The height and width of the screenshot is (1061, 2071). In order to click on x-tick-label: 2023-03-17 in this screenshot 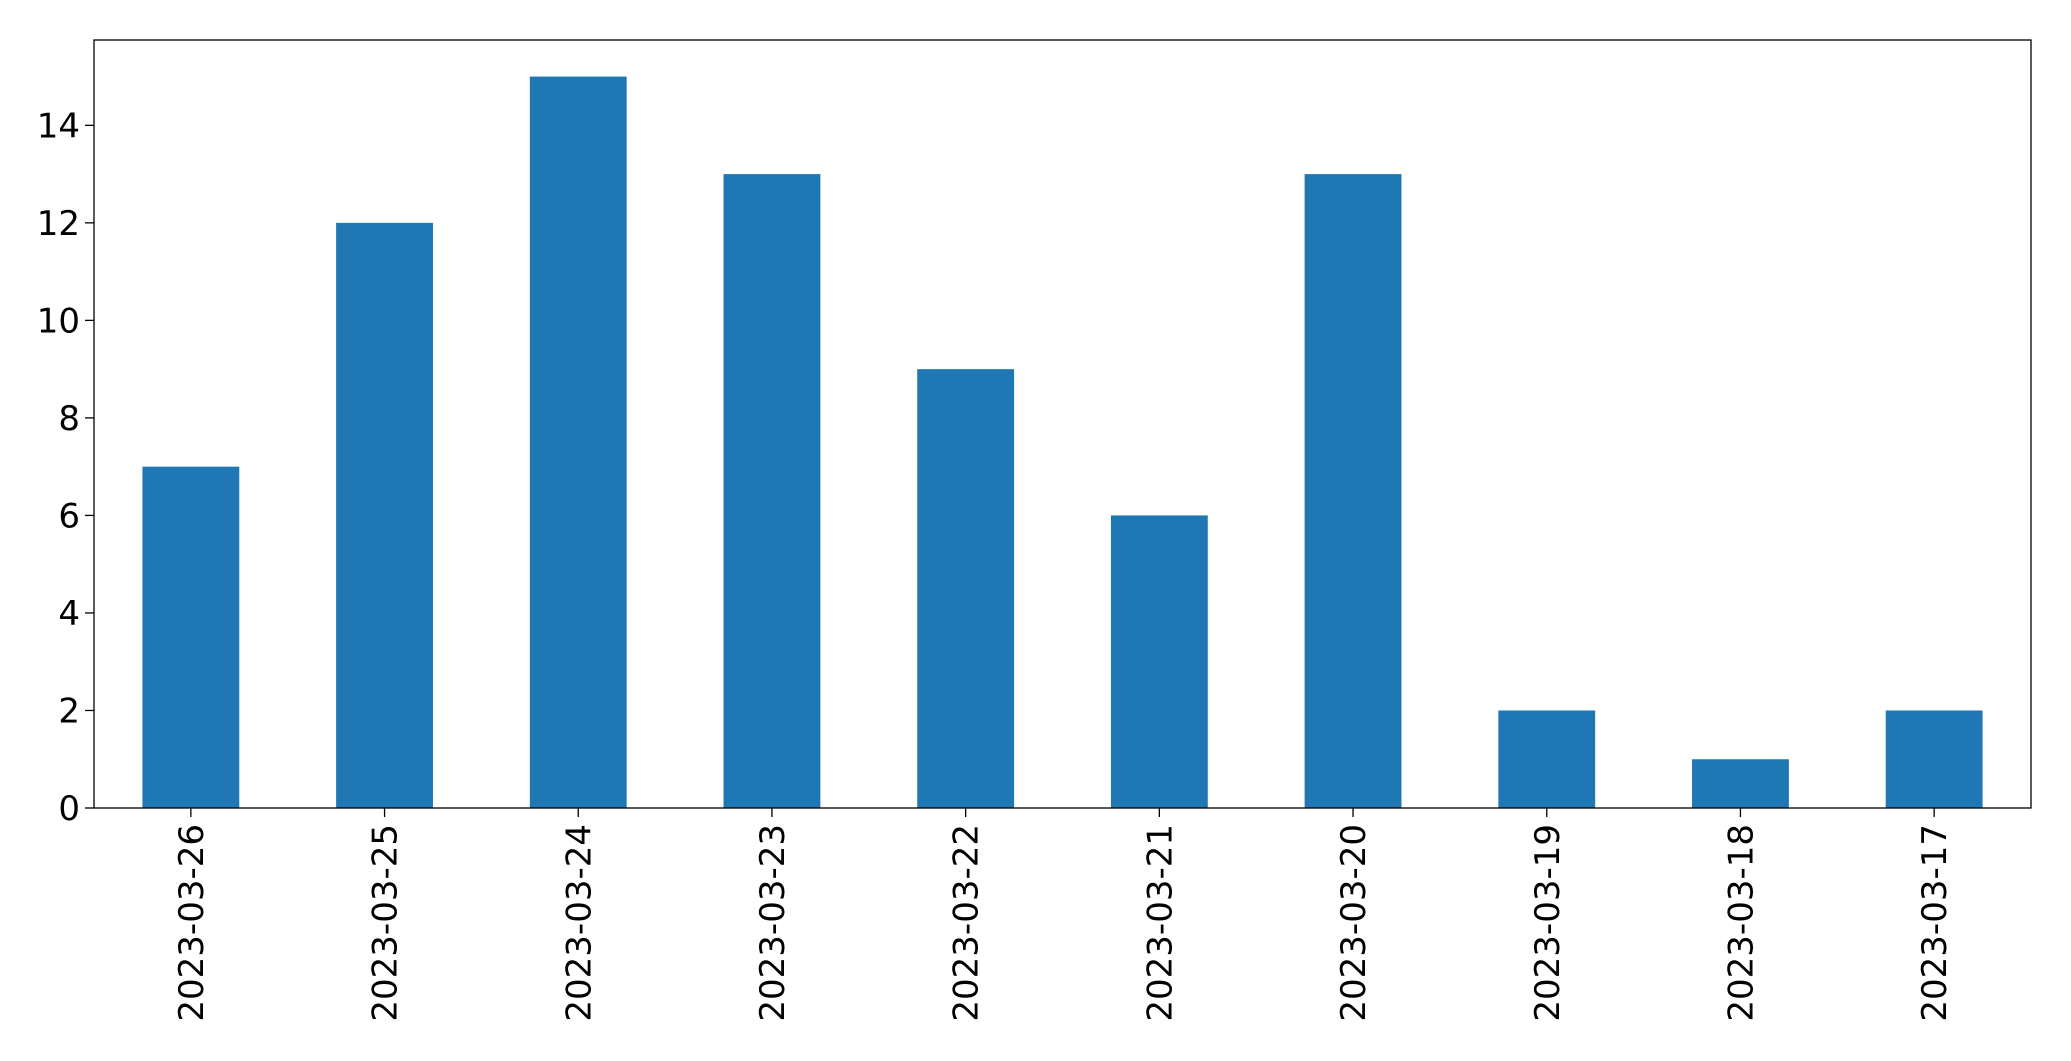, I will do `click(1935, 923)`.